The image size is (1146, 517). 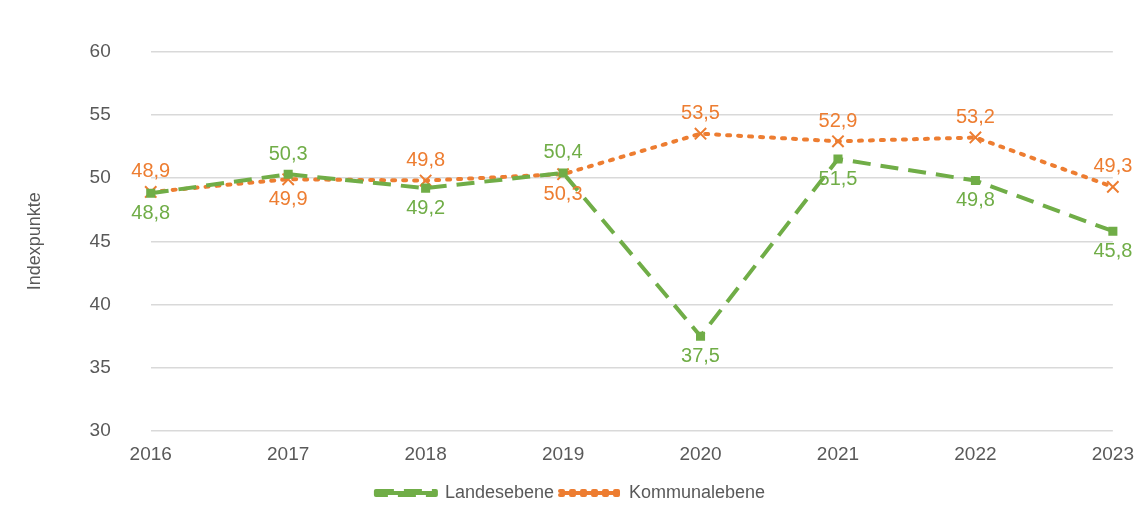 What do you see at coordinates (499, 491) in the screenshot?
I see `legend-label: Landesebene` at bounding box center [499, 491].